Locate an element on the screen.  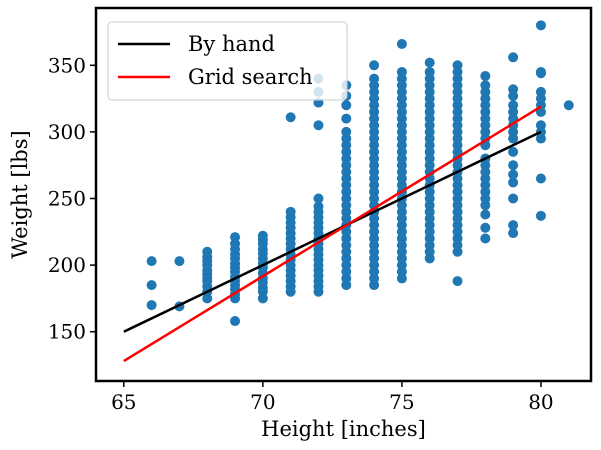
y-tick-label: 250 is located at coordinates (67, 198).